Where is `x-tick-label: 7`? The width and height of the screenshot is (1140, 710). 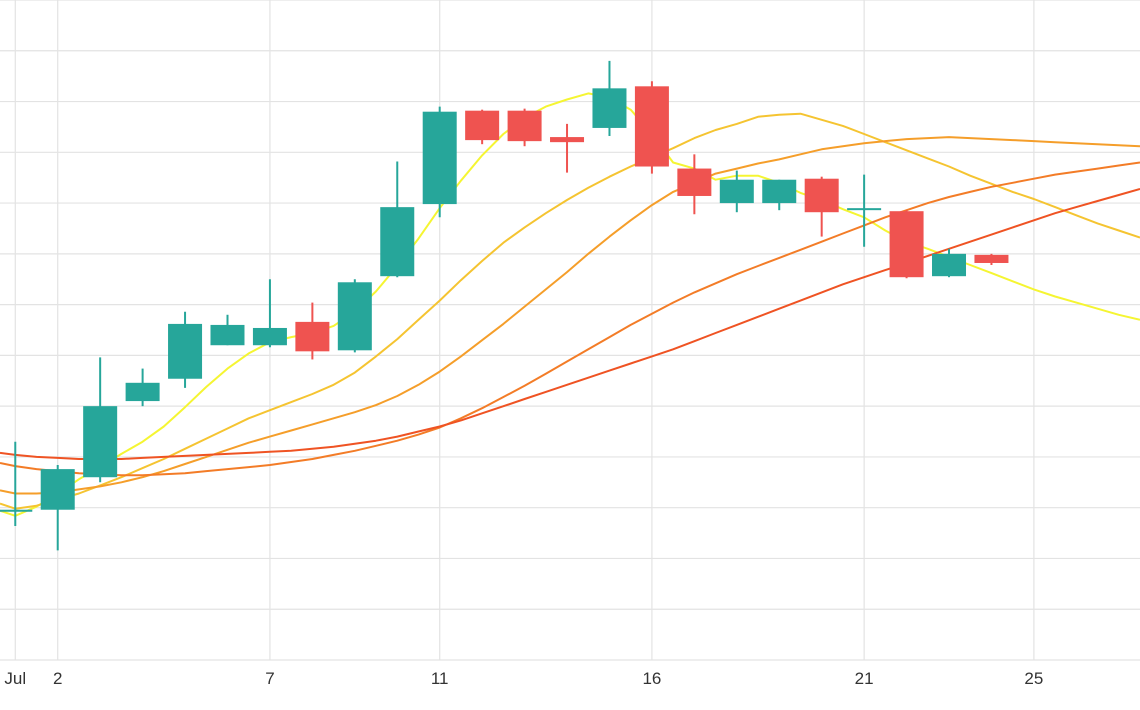 x-tick-label: 7 is located at coordinates (269, 678).